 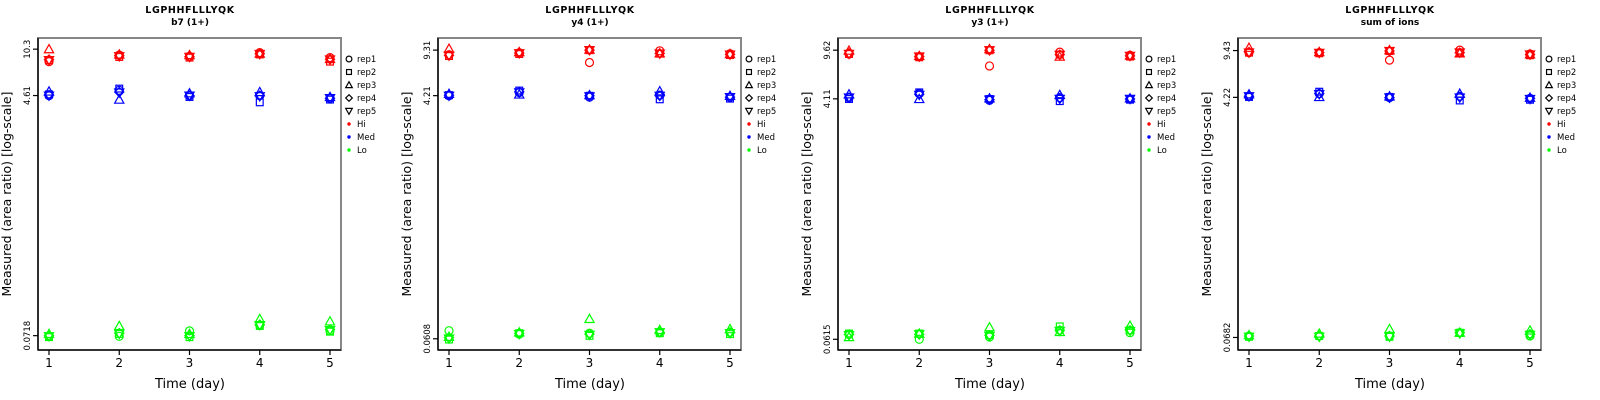 What do you see at coordinates (1228, 97) in the screenshot?
I see `y-tick-label: 4.22` at bounding box center [1228, 97].